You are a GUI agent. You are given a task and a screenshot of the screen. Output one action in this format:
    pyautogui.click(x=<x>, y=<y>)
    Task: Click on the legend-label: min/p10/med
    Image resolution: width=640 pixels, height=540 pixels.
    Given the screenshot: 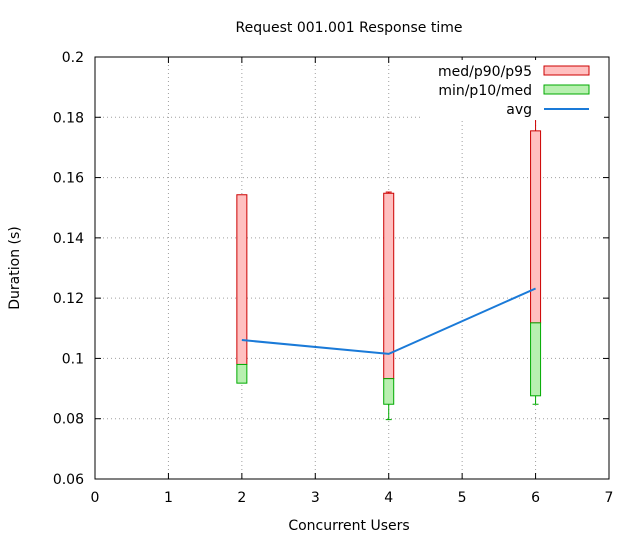 What is the action you would take?
    pyautogui.click(x=485, y=91)
    